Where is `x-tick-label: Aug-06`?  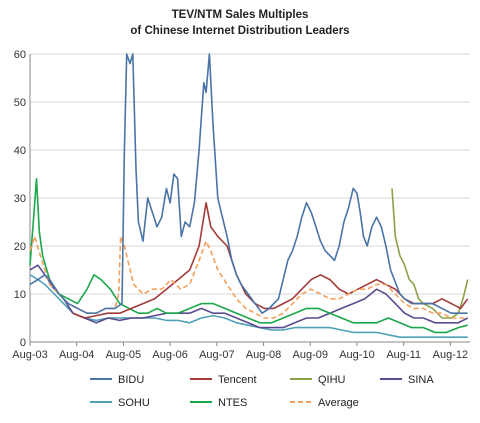 x-tick-label: Aug-06 is located at coordinates (169, 355).